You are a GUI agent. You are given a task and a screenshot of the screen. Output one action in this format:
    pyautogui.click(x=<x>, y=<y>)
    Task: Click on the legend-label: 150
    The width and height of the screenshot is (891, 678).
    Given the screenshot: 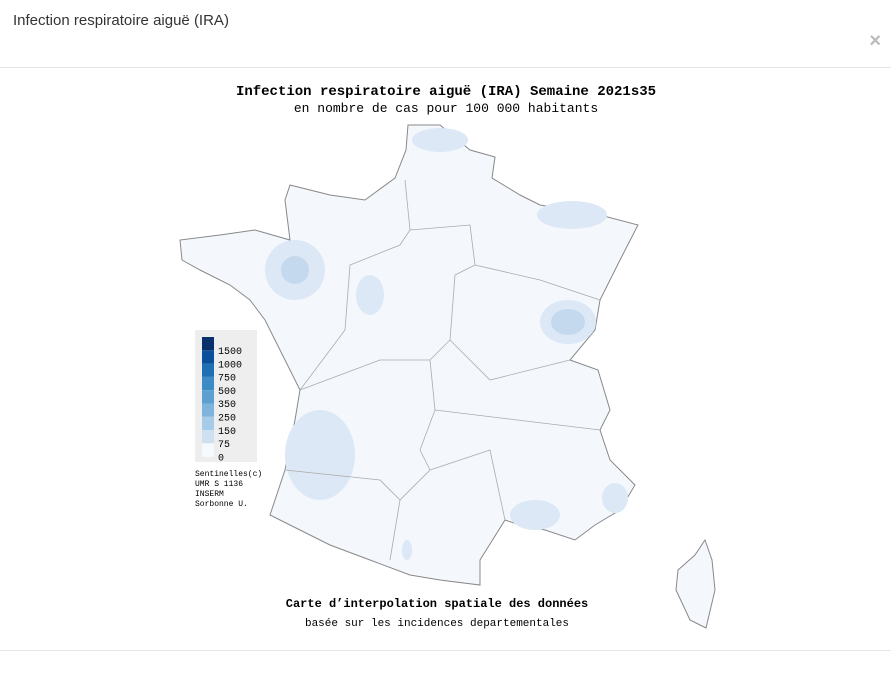 What is the action you would take?
    pyautogui.click(x=227, y=432)
    